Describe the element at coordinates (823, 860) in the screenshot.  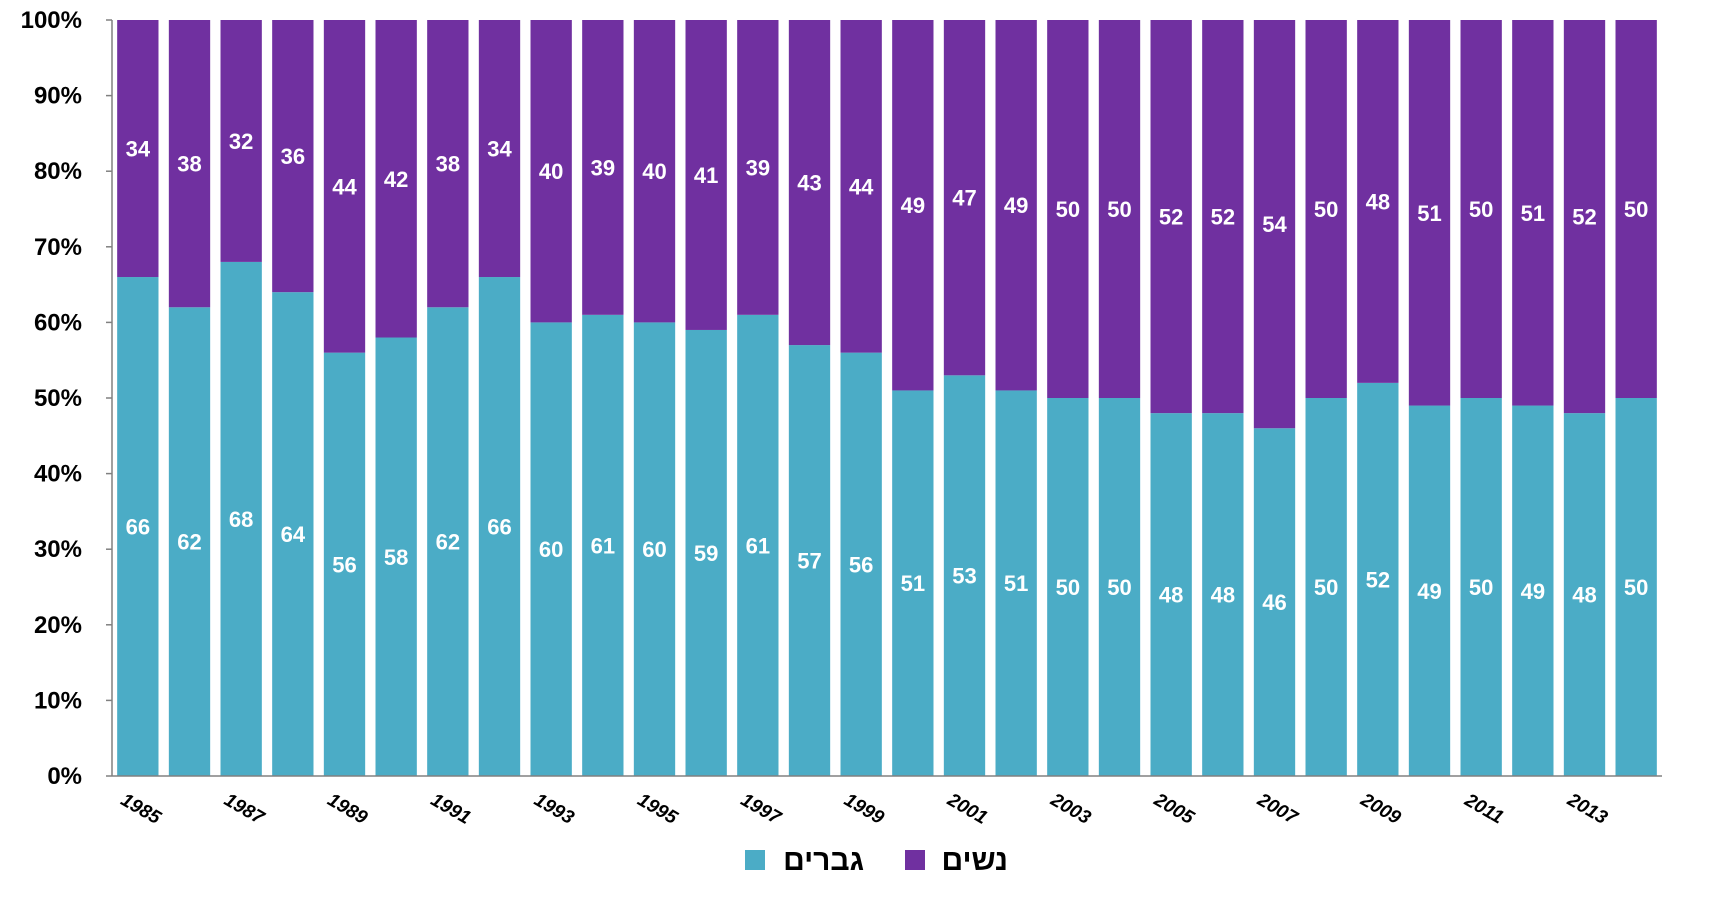
I see `legend-label: גברים` at that location.